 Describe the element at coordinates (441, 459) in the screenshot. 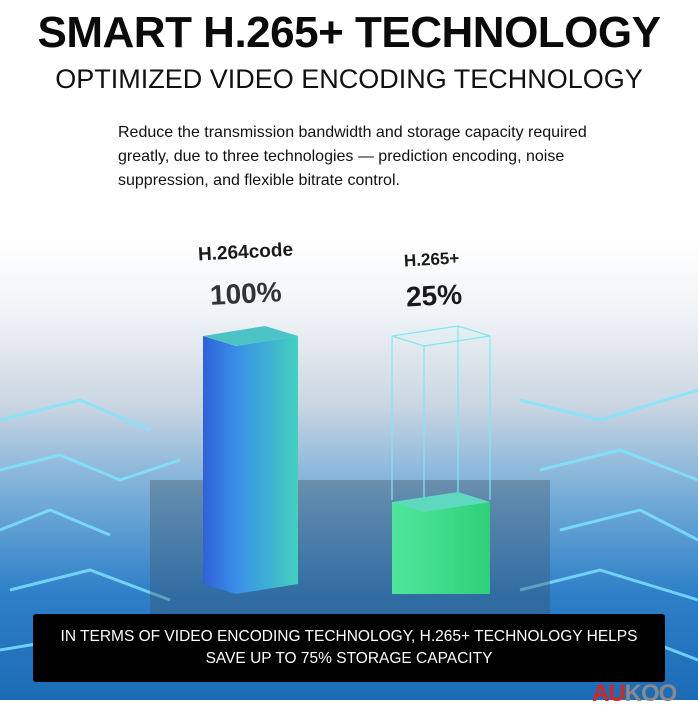

I see `bar-h265` at that location.